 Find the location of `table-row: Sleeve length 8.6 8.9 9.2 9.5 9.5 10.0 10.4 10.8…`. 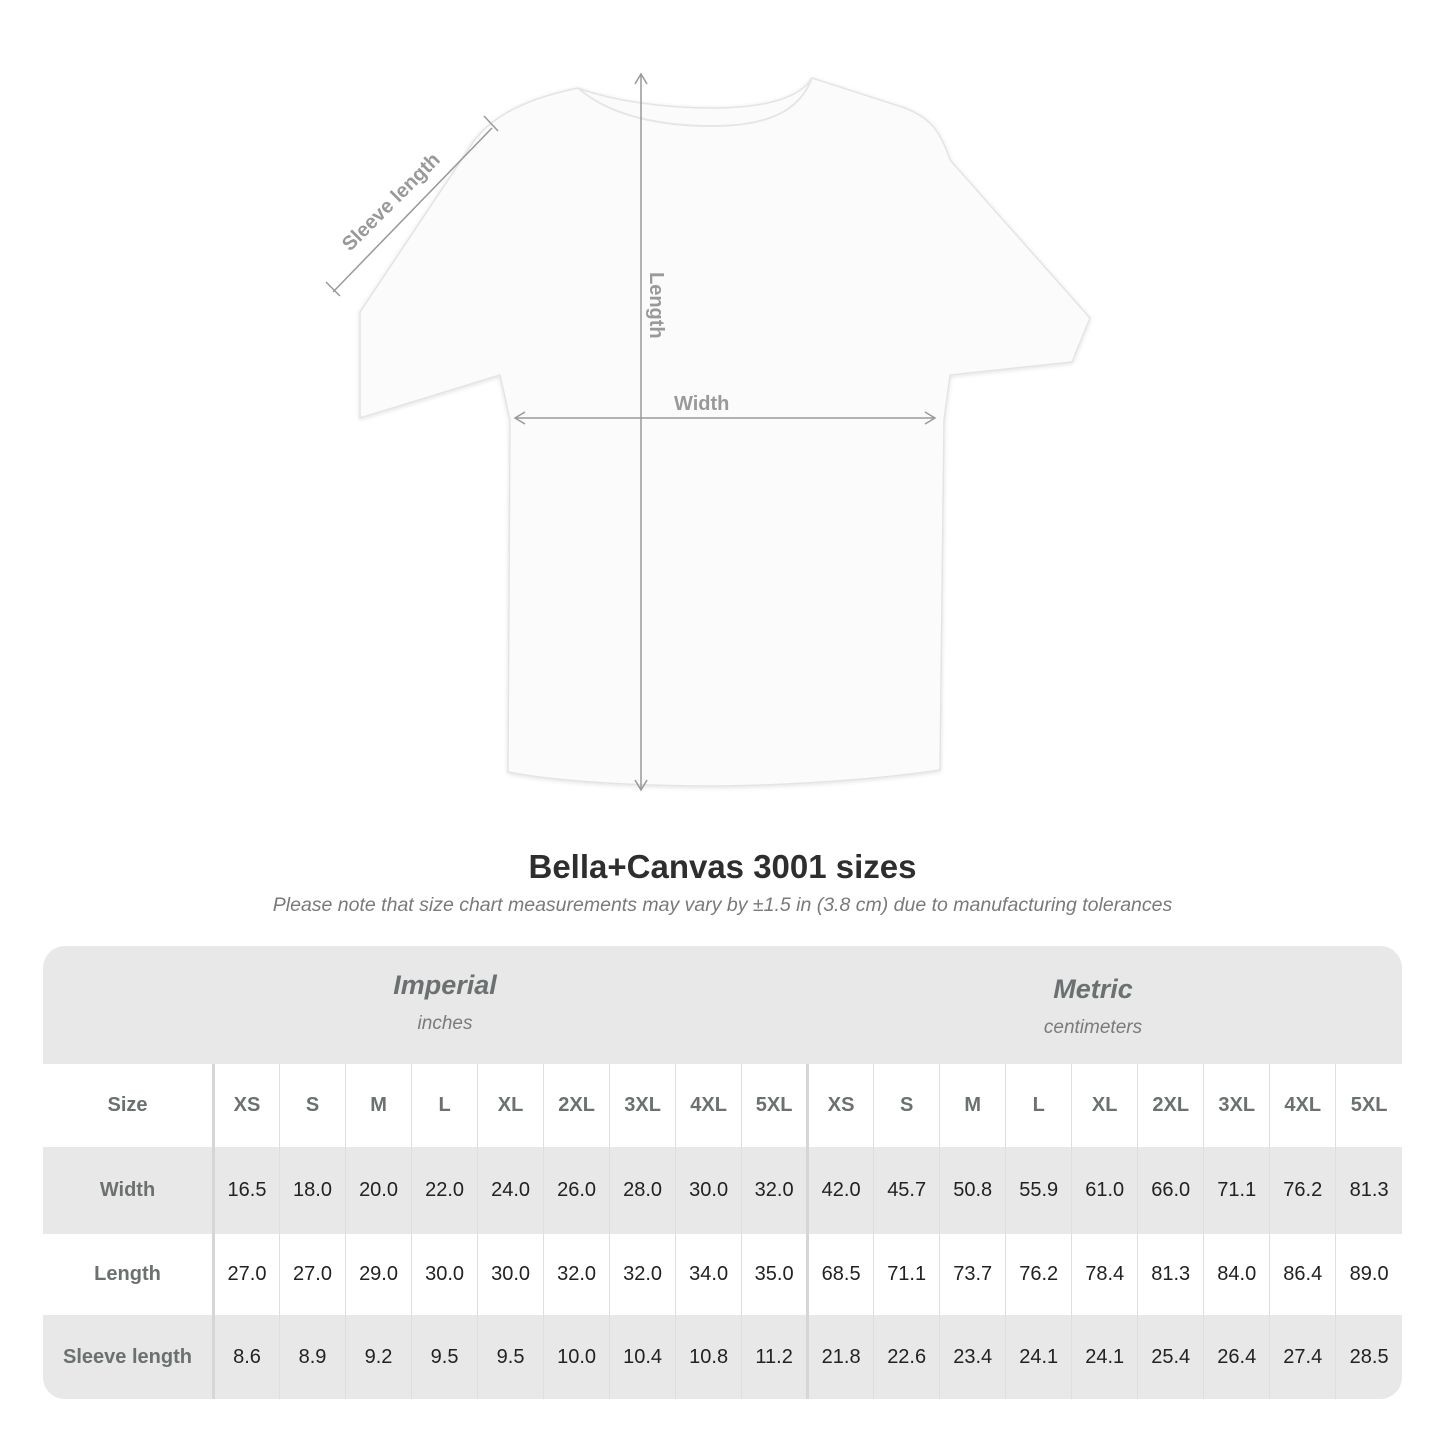

table-row: Sleeve length 8.6 8.9 9.2 9.5 9.5 10.0 10.4 10.8… is located at coordinates (722, 1357).